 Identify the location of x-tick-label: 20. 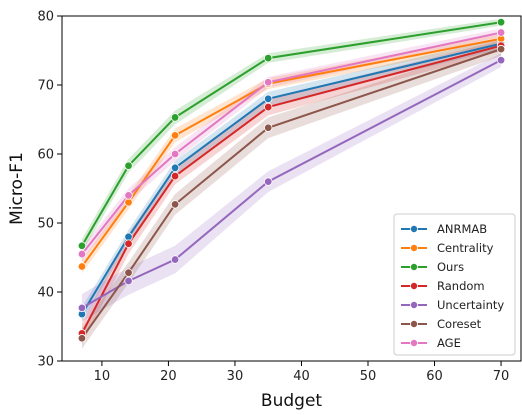
(168, 376).